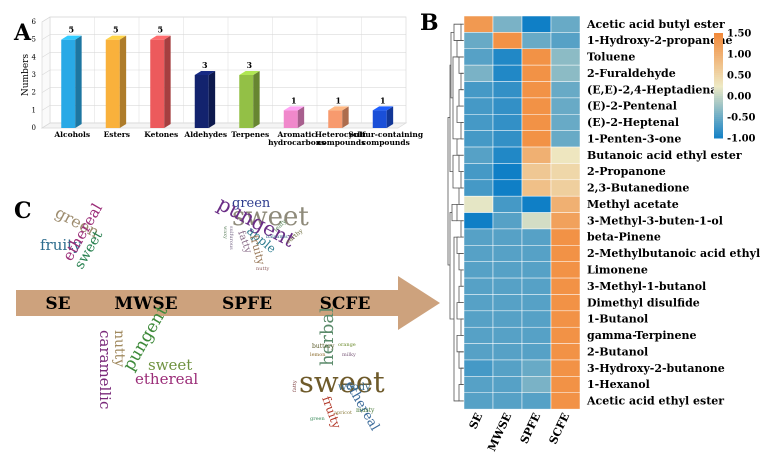 The image size is (762, 456). Describe the element at coordinates (741, 139) in the screenshot. I see `colorbar-tick-label: -1.00` at that location.